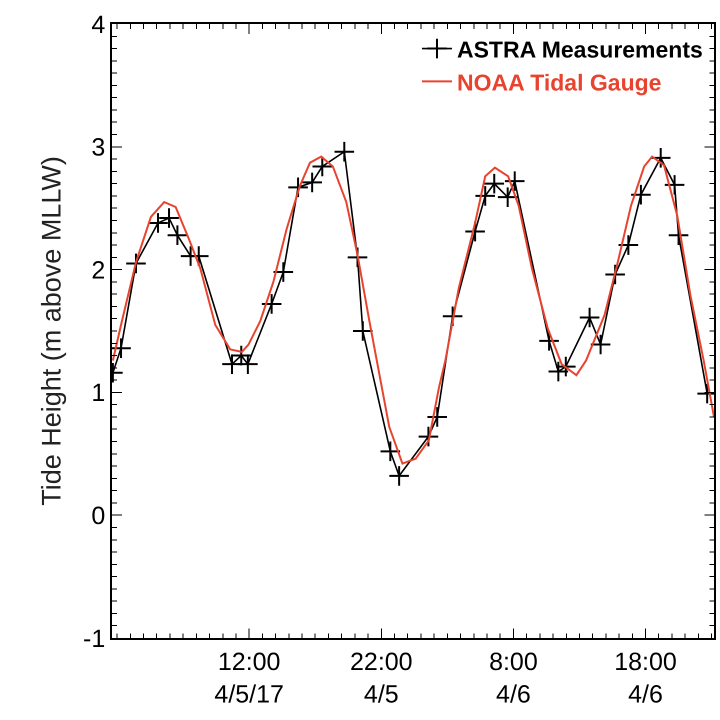 The width and height of the screenshot is (720, 720). What do you see at coordinates (579, 49) in the screenshot?
I see `legend-label: ASTRA Measurements` at bounding box center [579, 49].